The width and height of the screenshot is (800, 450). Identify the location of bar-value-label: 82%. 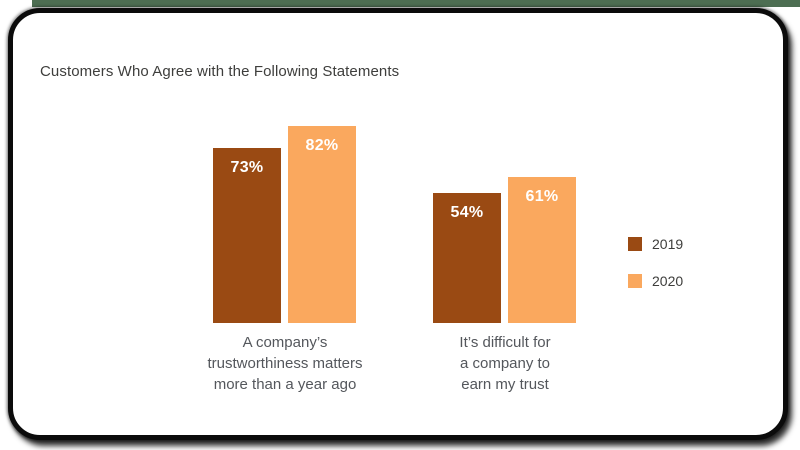
(322, 145).